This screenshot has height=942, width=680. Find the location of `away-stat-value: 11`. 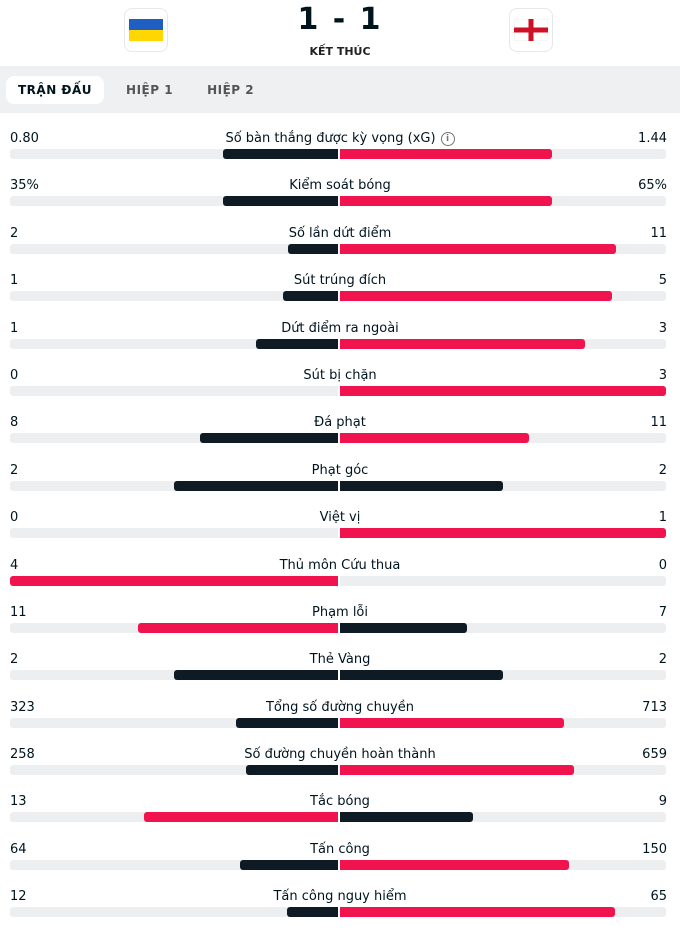

away-stat-value: 11 is located at coordinates (658, 423).